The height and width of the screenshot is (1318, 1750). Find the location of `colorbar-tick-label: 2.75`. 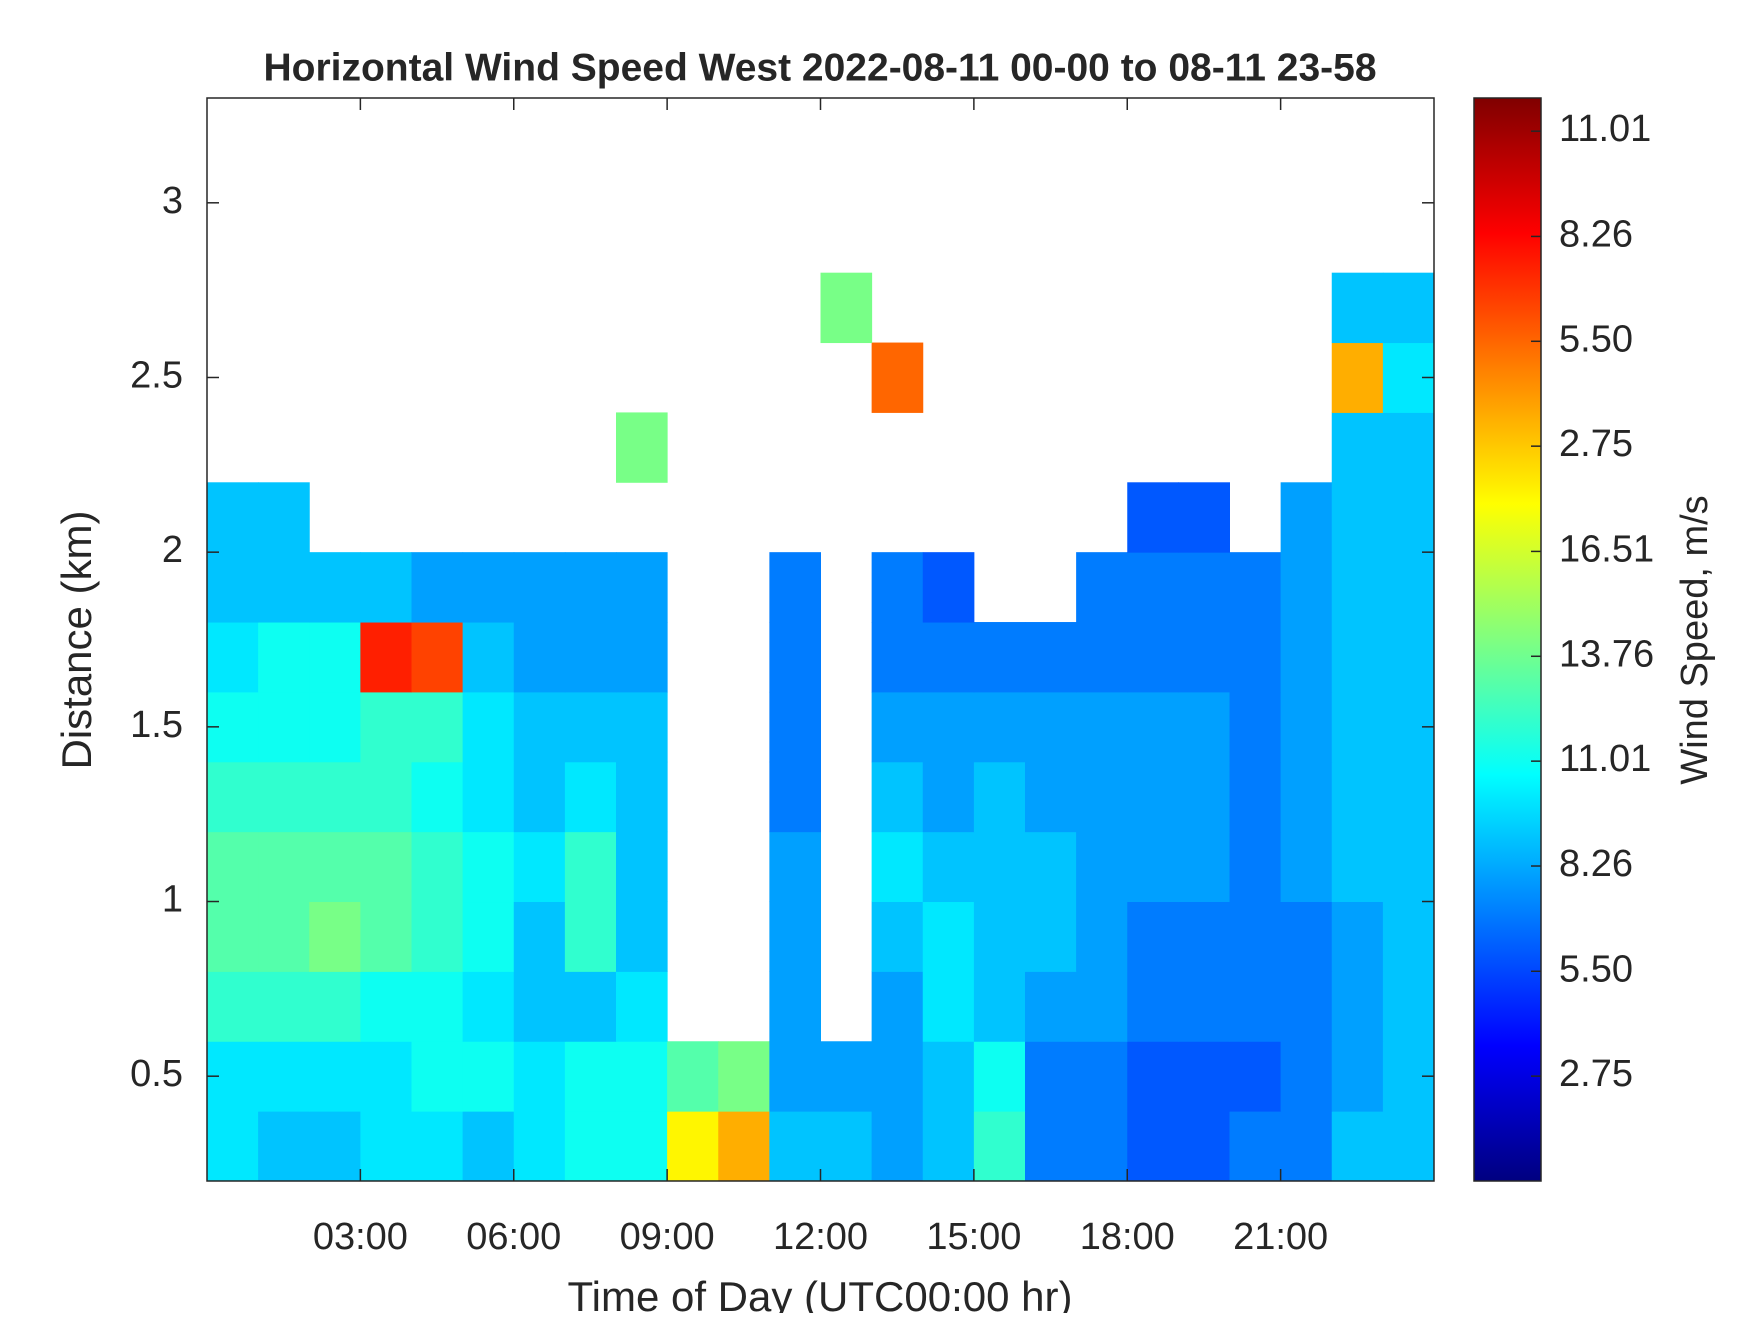

colorbar-tick-label: 2.75 is located at coordinates (1596, 1074).